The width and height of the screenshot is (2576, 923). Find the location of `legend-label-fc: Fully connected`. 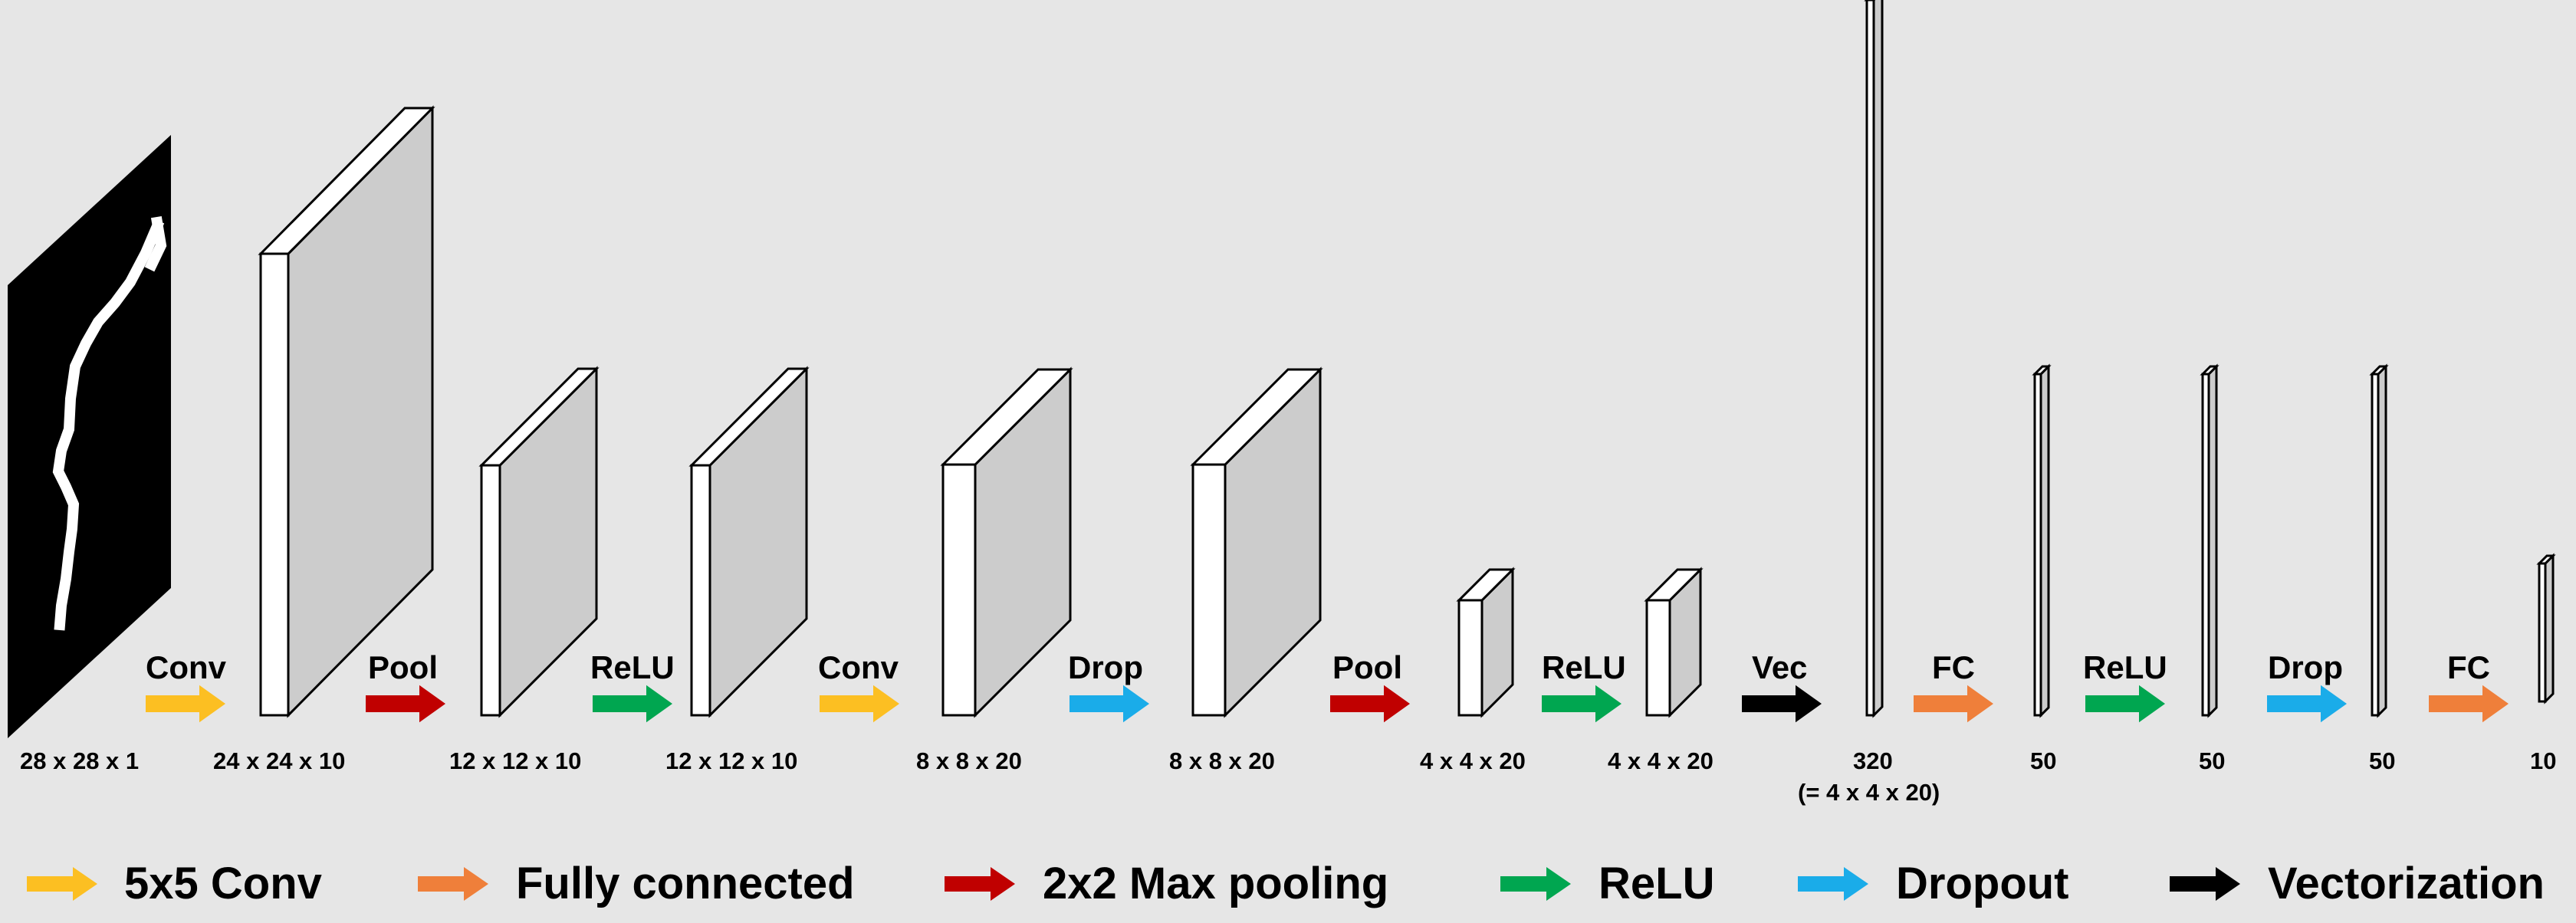

legend-label-fc: Fully connected is located at coordinates (686, 884).